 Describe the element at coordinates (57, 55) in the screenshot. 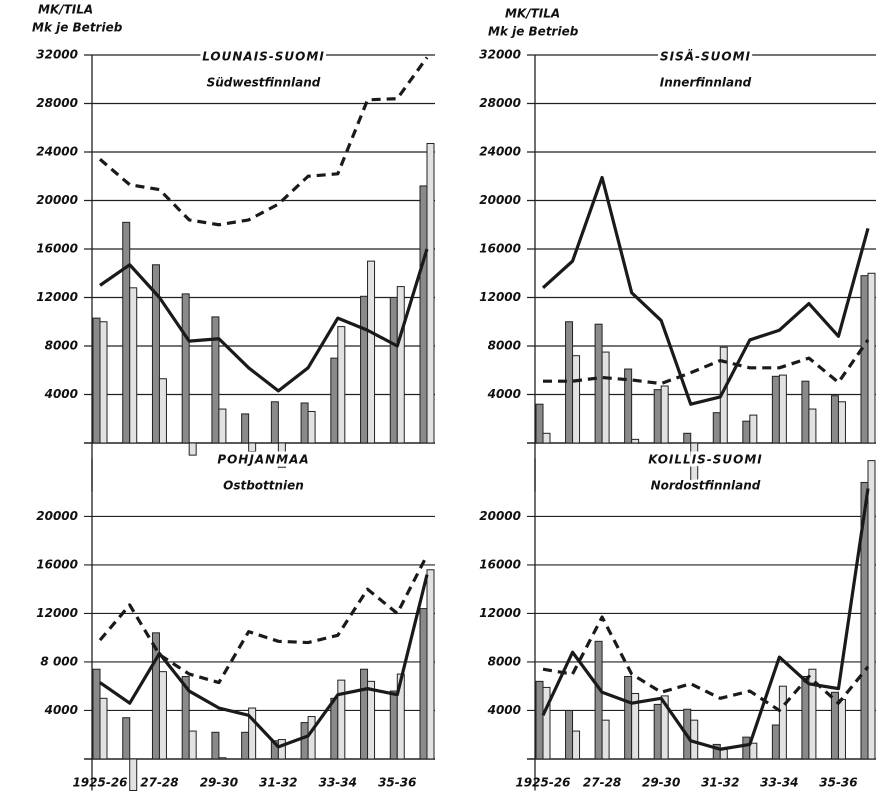

I see `y-tick-label: 32000` at that location.